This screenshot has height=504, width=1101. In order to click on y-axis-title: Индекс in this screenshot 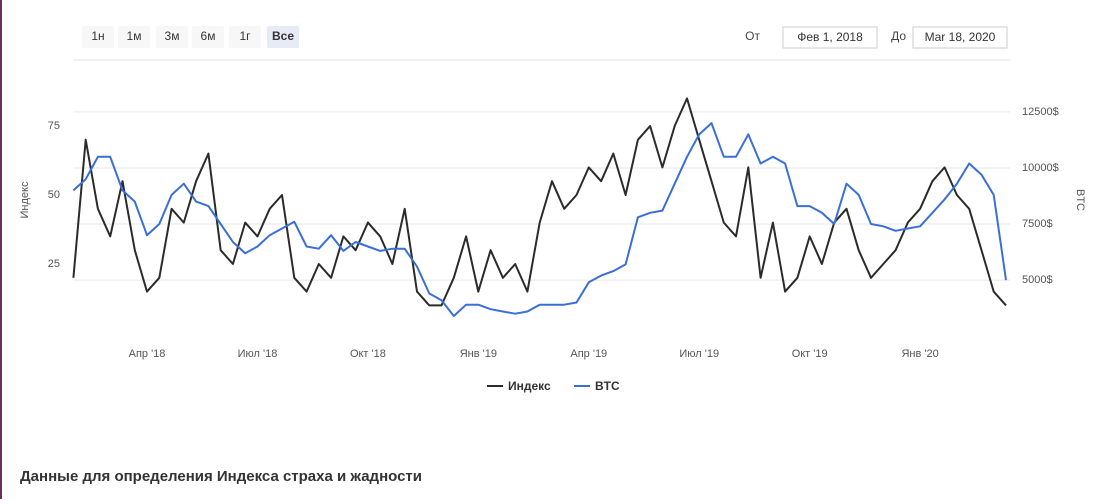, I will do `click(25, 199)`.